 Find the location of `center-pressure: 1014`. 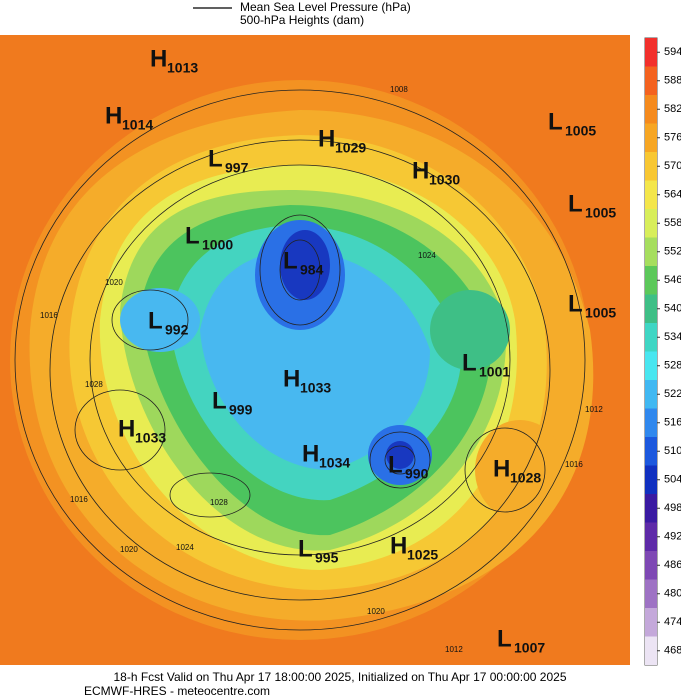

center-pressure: 1014 is located at coordinates (137, 125).